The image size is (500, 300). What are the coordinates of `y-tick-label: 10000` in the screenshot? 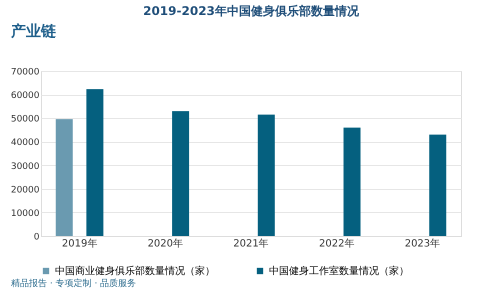 It's located at (25, 213).